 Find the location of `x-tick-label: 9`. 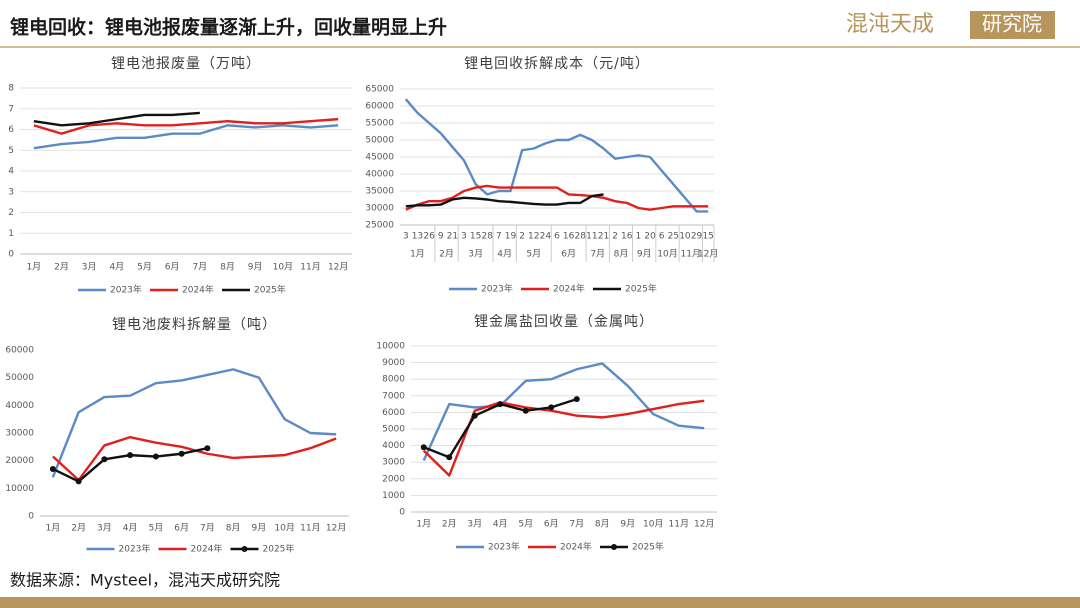

x-tick-label: 9 is located at coordinates (441, 237).